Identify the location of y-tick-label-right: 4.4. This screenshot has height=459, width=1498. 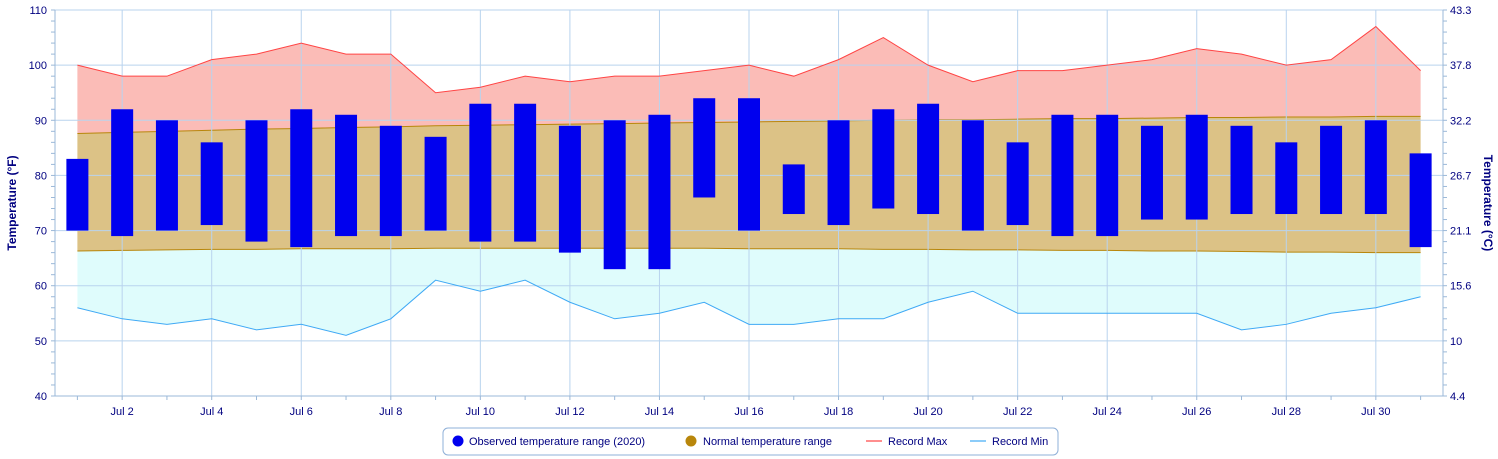
(1457, 397).